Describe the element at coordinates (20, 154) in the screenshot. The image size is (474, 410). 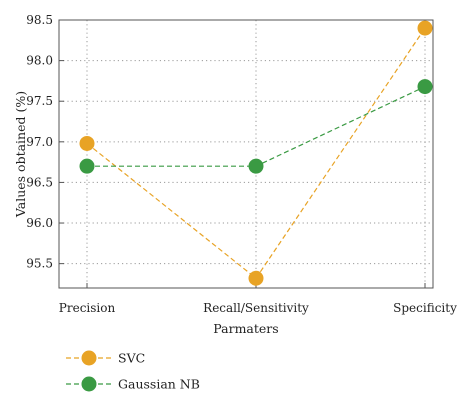
I see `y-axis-title: Values obtained (%)` at that location.